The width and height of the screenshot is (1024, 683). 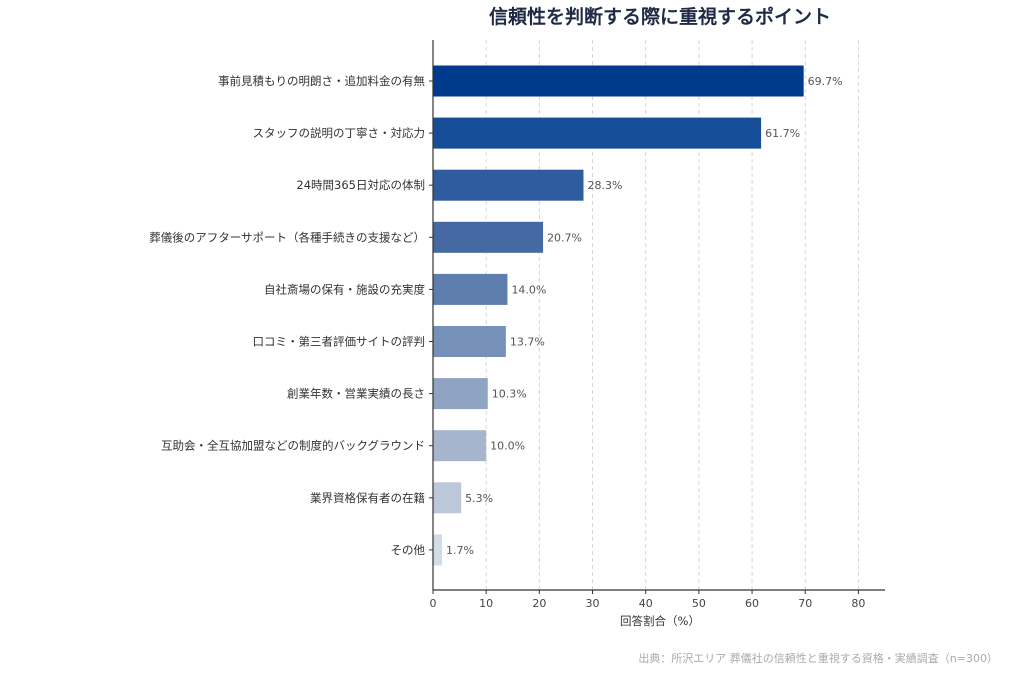 I want to click on value-label: 28.3%, so click(x=604, y=185).